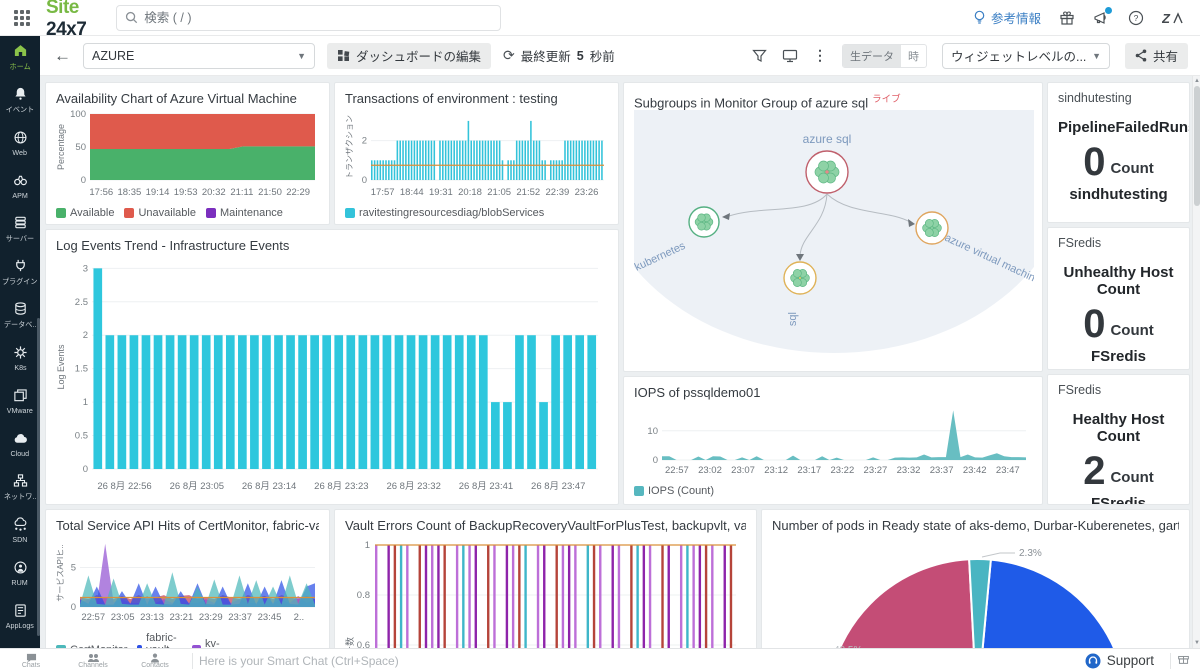  Describe the element at coordinates (20, 487) in the screenshot. I see `sidebar-item-ネットワ..: ネットワ..` at that location.